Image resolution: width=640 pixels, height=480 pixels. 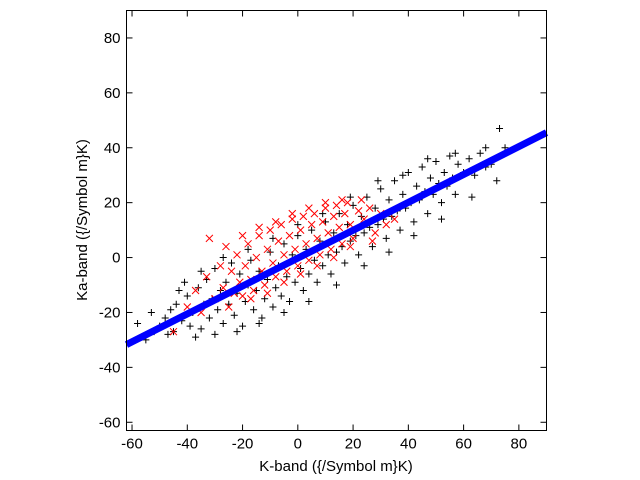 I want to click on x-tick-label-3: 0, so click(x=298, y=444).